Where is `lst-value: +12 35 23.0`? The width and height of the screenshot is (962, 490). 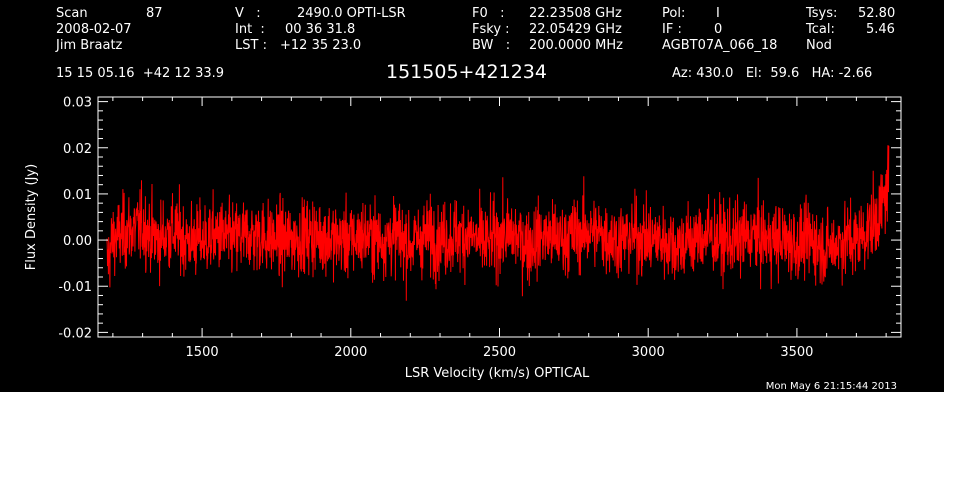
lst-value: +12 35 23.0 is located at coordinates (321, 45).